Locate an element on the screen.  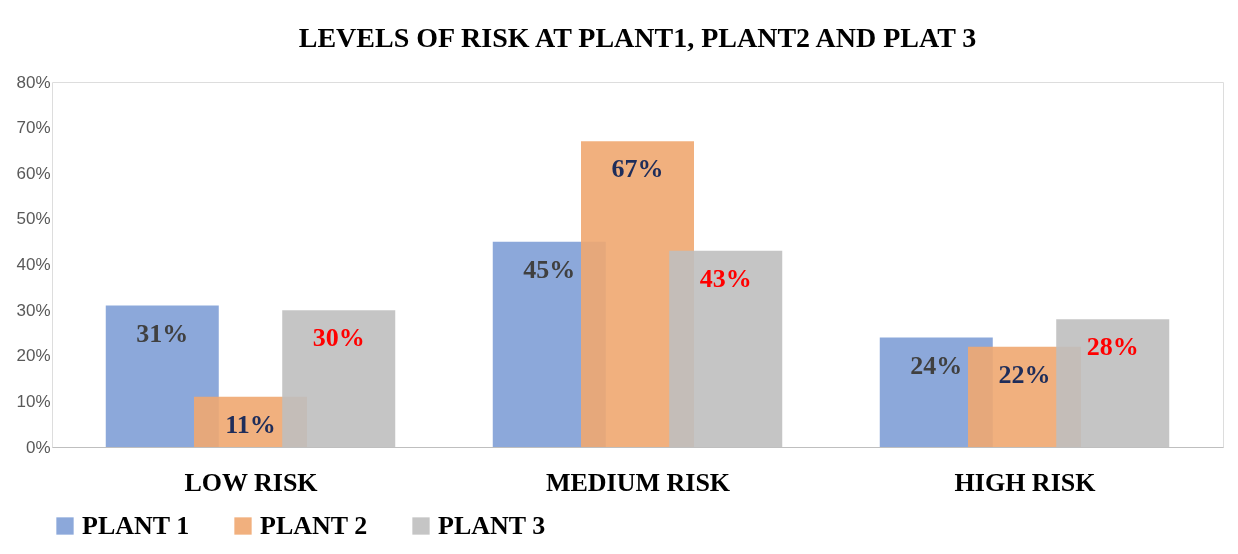
x-tick-label: LOW RISK is located at coordinates (251, 482).